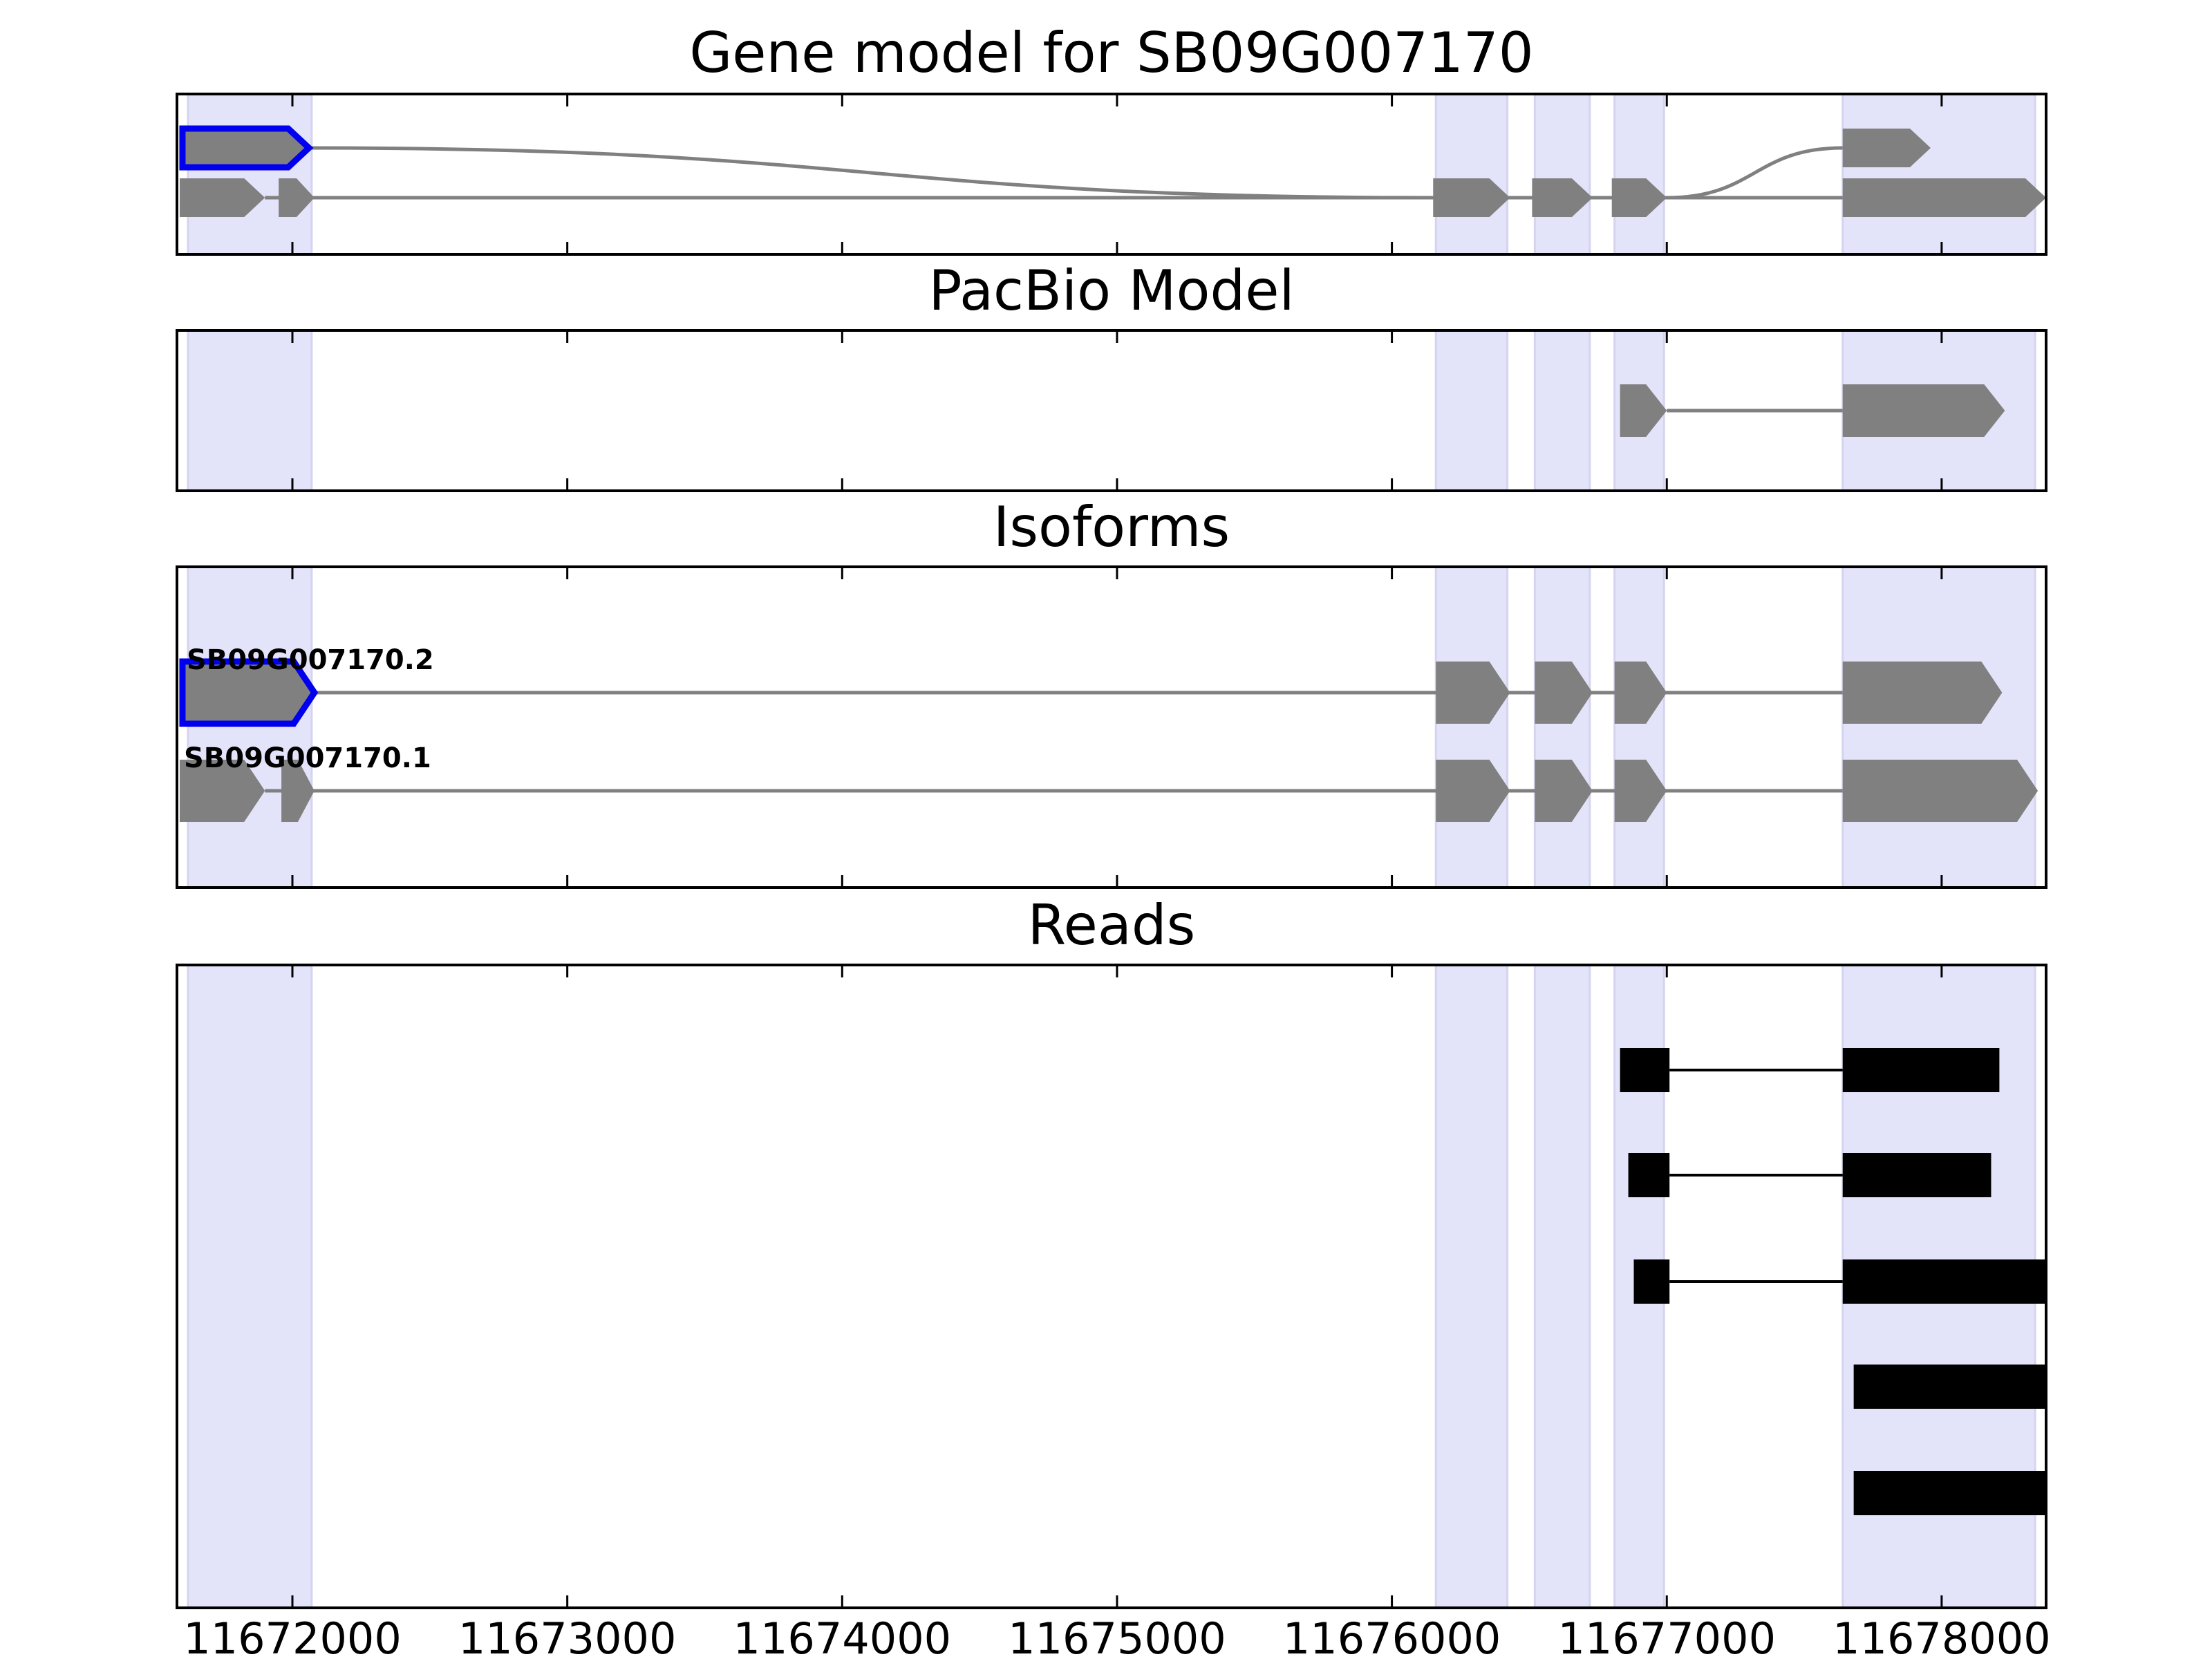 The height and width of the screenshot is (1659, 2212). I want to click on x-tick-label: 11675000, so click(1117, 1636).